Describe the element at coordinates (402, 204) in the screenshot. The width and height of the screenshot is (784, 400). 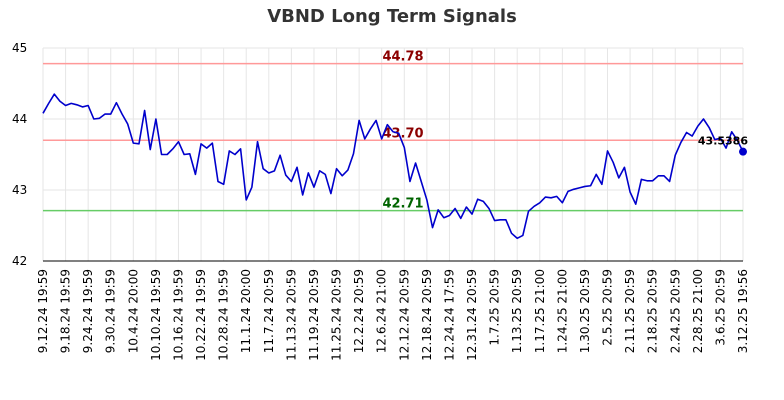
I see `reference-line-label: 42.71` at that location.